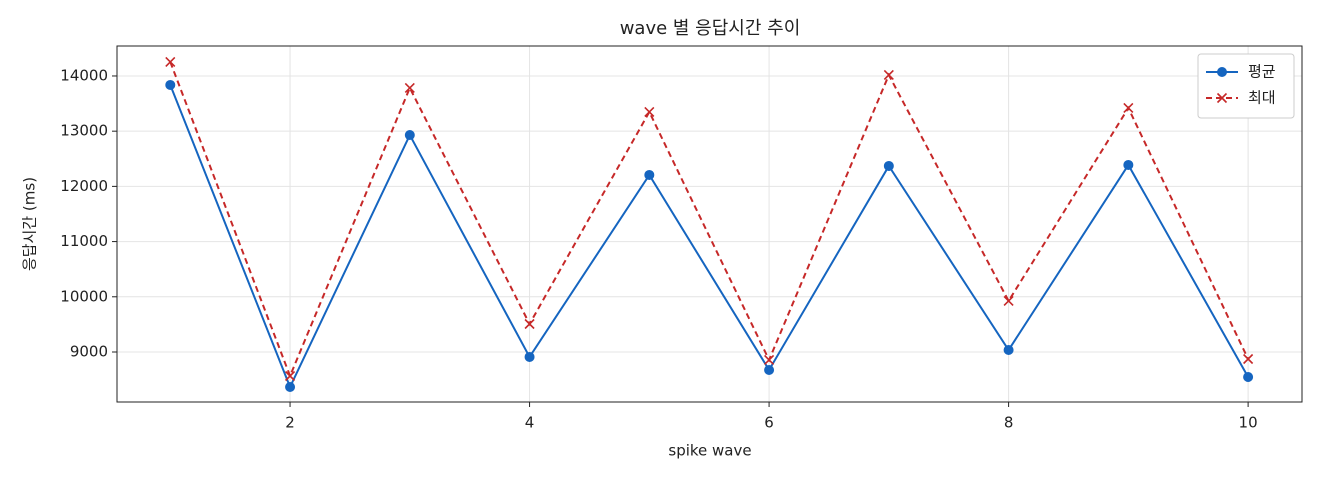 This screenshot has width=1320, height=480. I want to click on x-axis-label: spike wave, so click(709, 451).